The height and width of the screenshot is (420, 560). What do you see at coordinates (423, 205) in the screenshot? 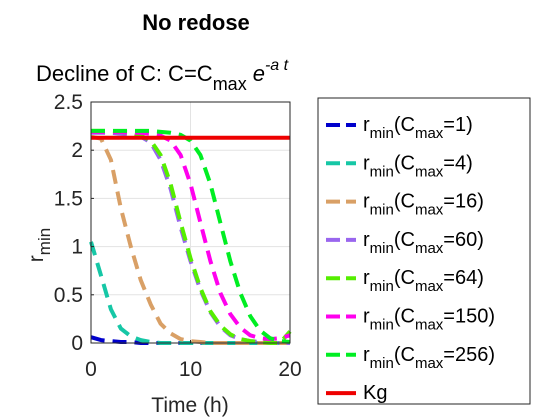
I see `legend-label-3: rmin(Cmax=16)` at bounding box center [423, 205].